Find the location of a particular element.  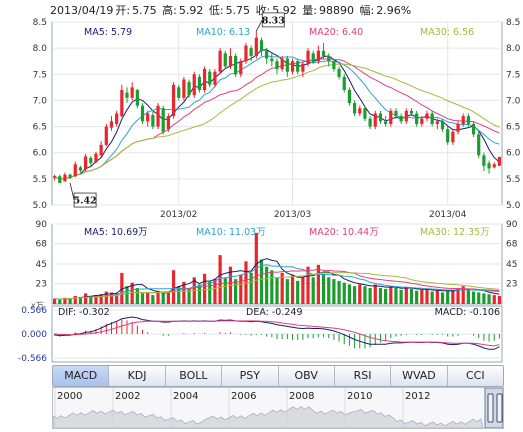

volume-y-tick-right: 90 is located at coordinates (512, 225).